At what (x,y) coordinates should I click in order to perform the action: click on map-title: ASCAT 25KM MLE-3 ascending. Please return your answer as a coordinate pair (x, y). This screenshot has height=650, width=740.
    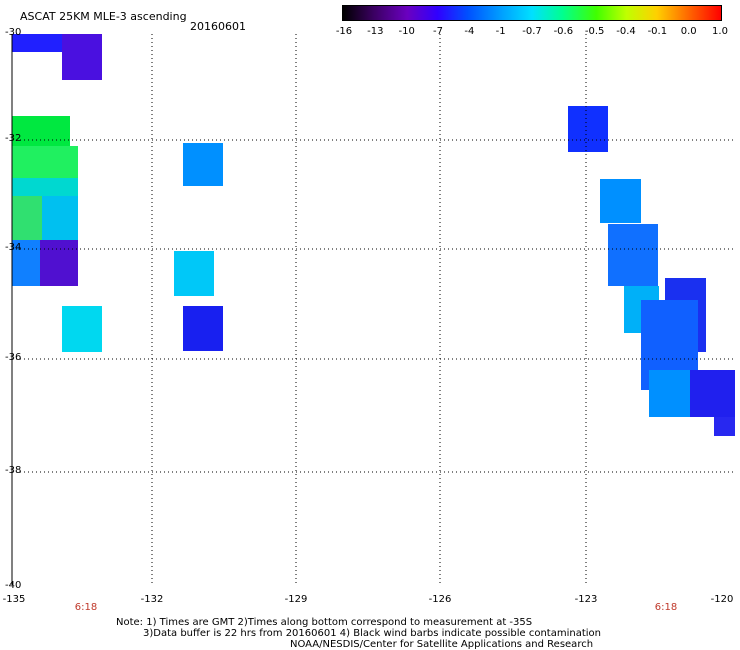
    Looking at the image, I should click on (103, 16).